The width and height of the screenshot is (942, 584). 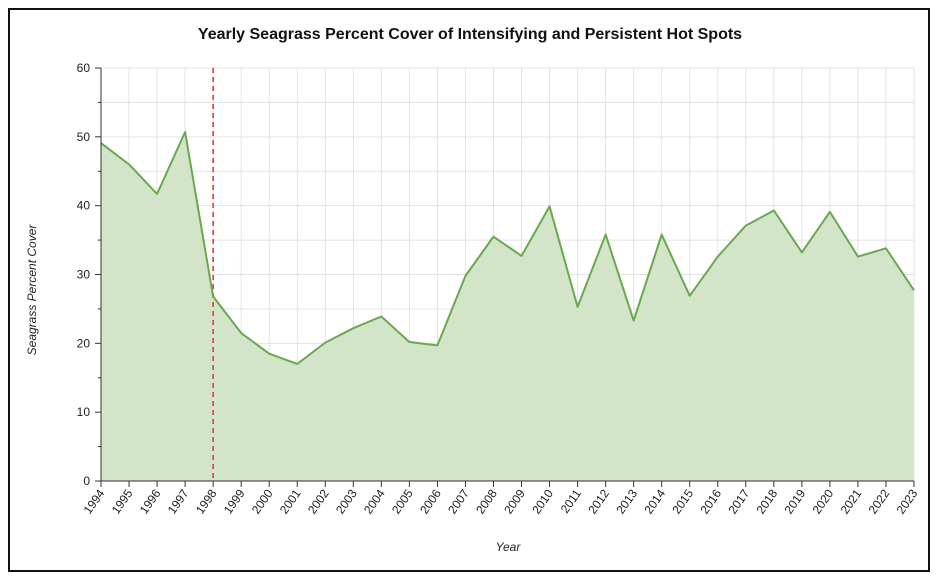 What do you see at coordinates (234, 501) in the screenshot?
I see `x-tick-label: 1999` at bounding box center [234, 501].